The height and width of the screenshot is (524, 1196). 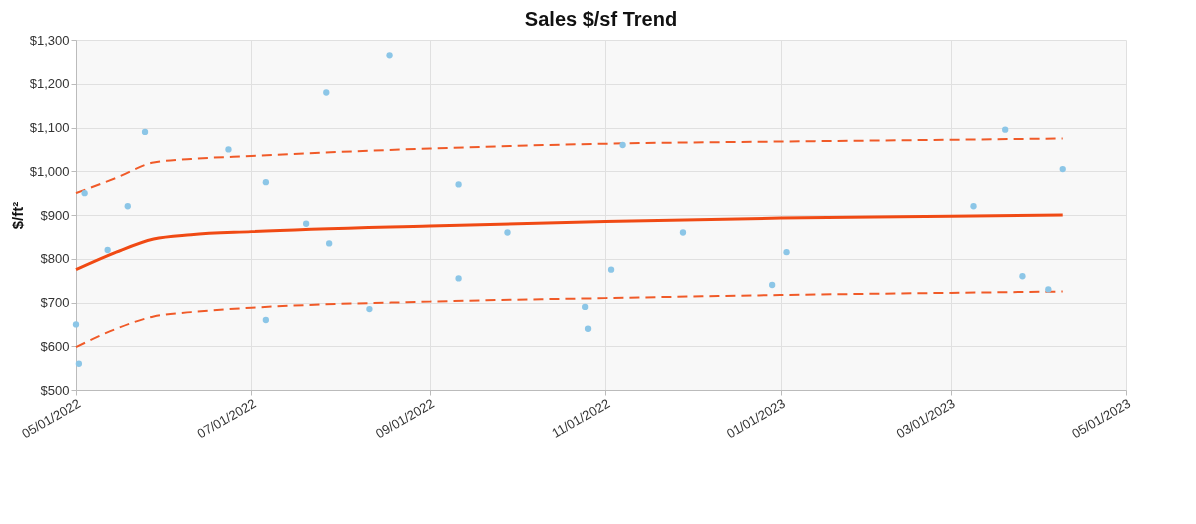 I want to click on chart-title: Sales $/sf Trend, so click(x=601, y=19).